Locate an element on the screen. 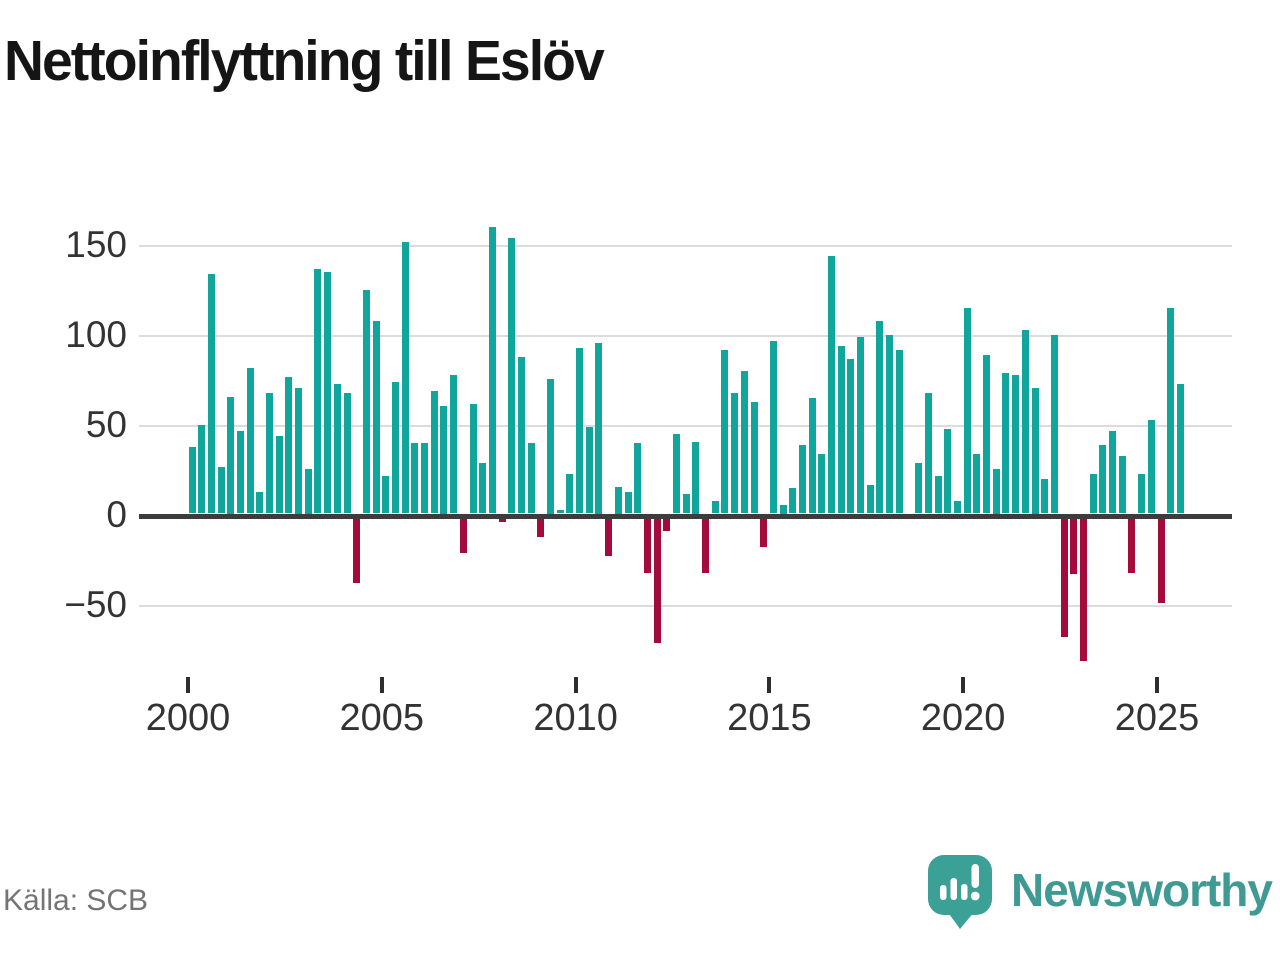 This screenshot has height=960, width=1280. x-axis-tick-label: 2010 is located at coordinates (575, 718).